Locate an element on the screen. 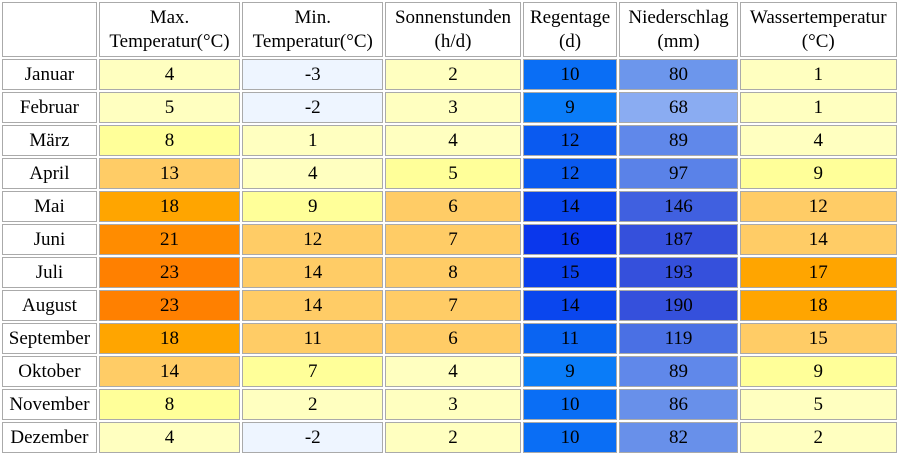 The height and width of the screenshot is (455, 899). month-cell: April is located at coordinates (49, 173).